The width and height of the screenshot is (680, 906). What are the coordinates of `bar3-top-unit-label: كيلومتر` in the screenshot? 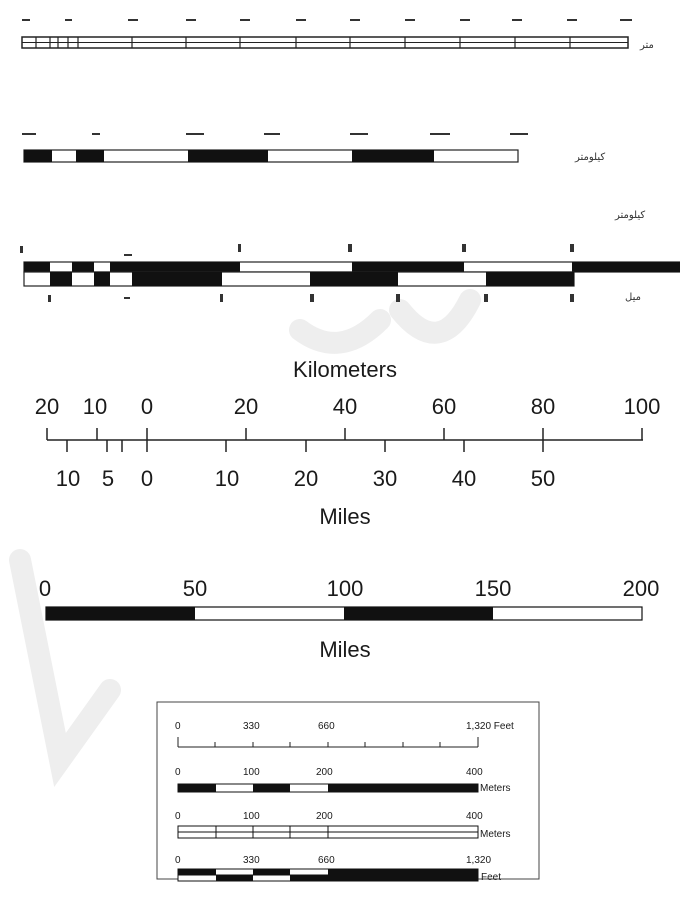 It's located at (629, 215).